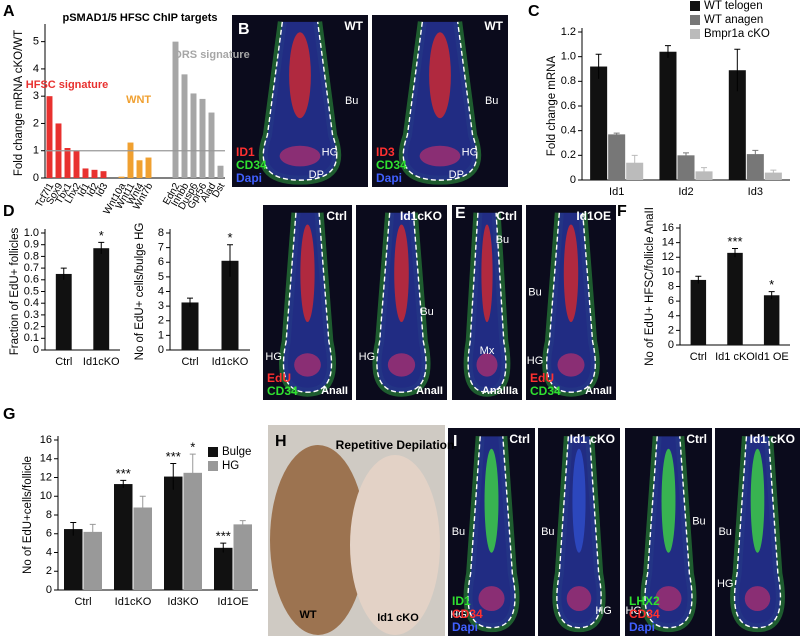 This screenshot has width=800, height=641. I want to click on y-tick-label: 0.7, so click(31, 268).